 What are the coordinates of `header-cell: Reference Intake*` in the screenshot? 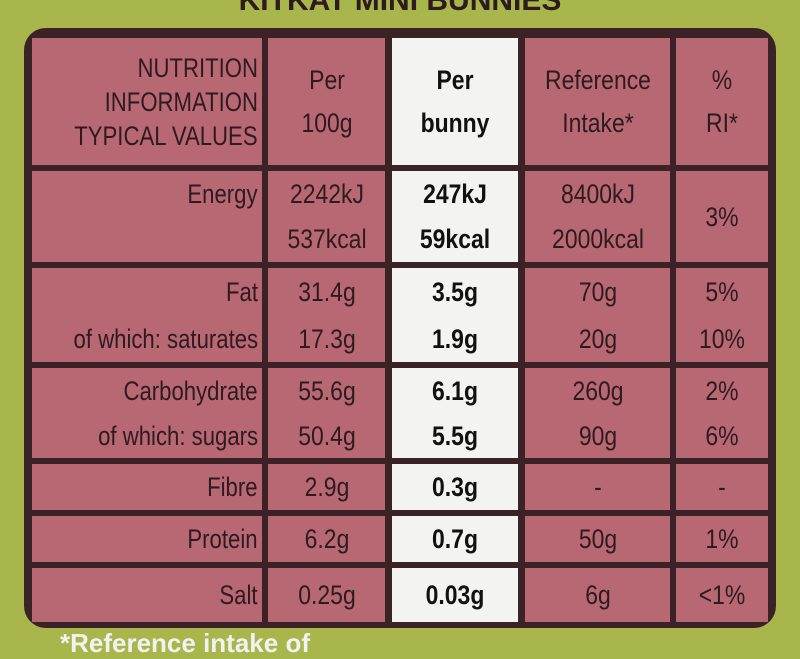 It's located at (597, 101).